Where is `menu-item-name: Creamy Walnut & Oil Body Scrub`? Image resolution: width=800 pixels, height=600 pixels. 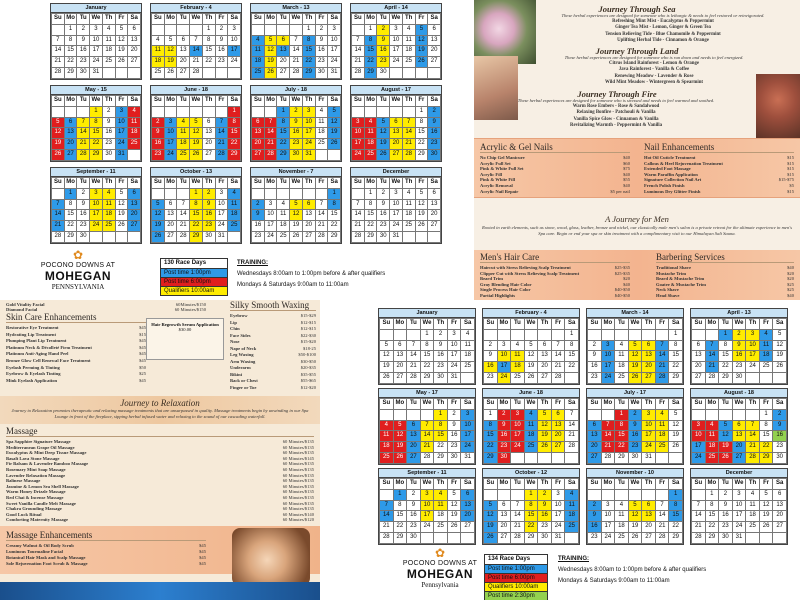
menu-item-name: Creamy Walnut & Oil Body Scrub is located at coordinates (40, 545).